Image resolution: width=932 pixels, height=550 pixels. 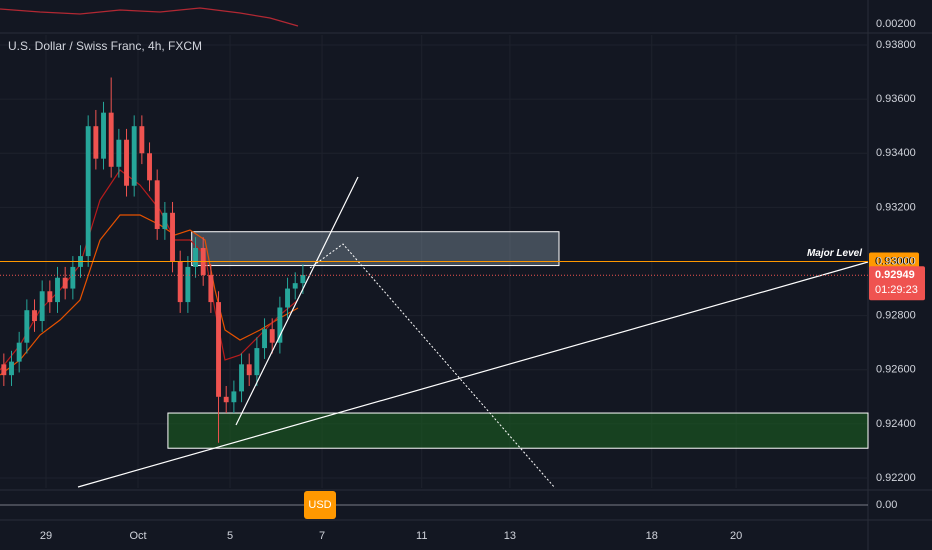 What do you see at coordinates (834, 253) in the screenshot?
I see `major-level-label: Major Level` at bounding box center [834, 253].